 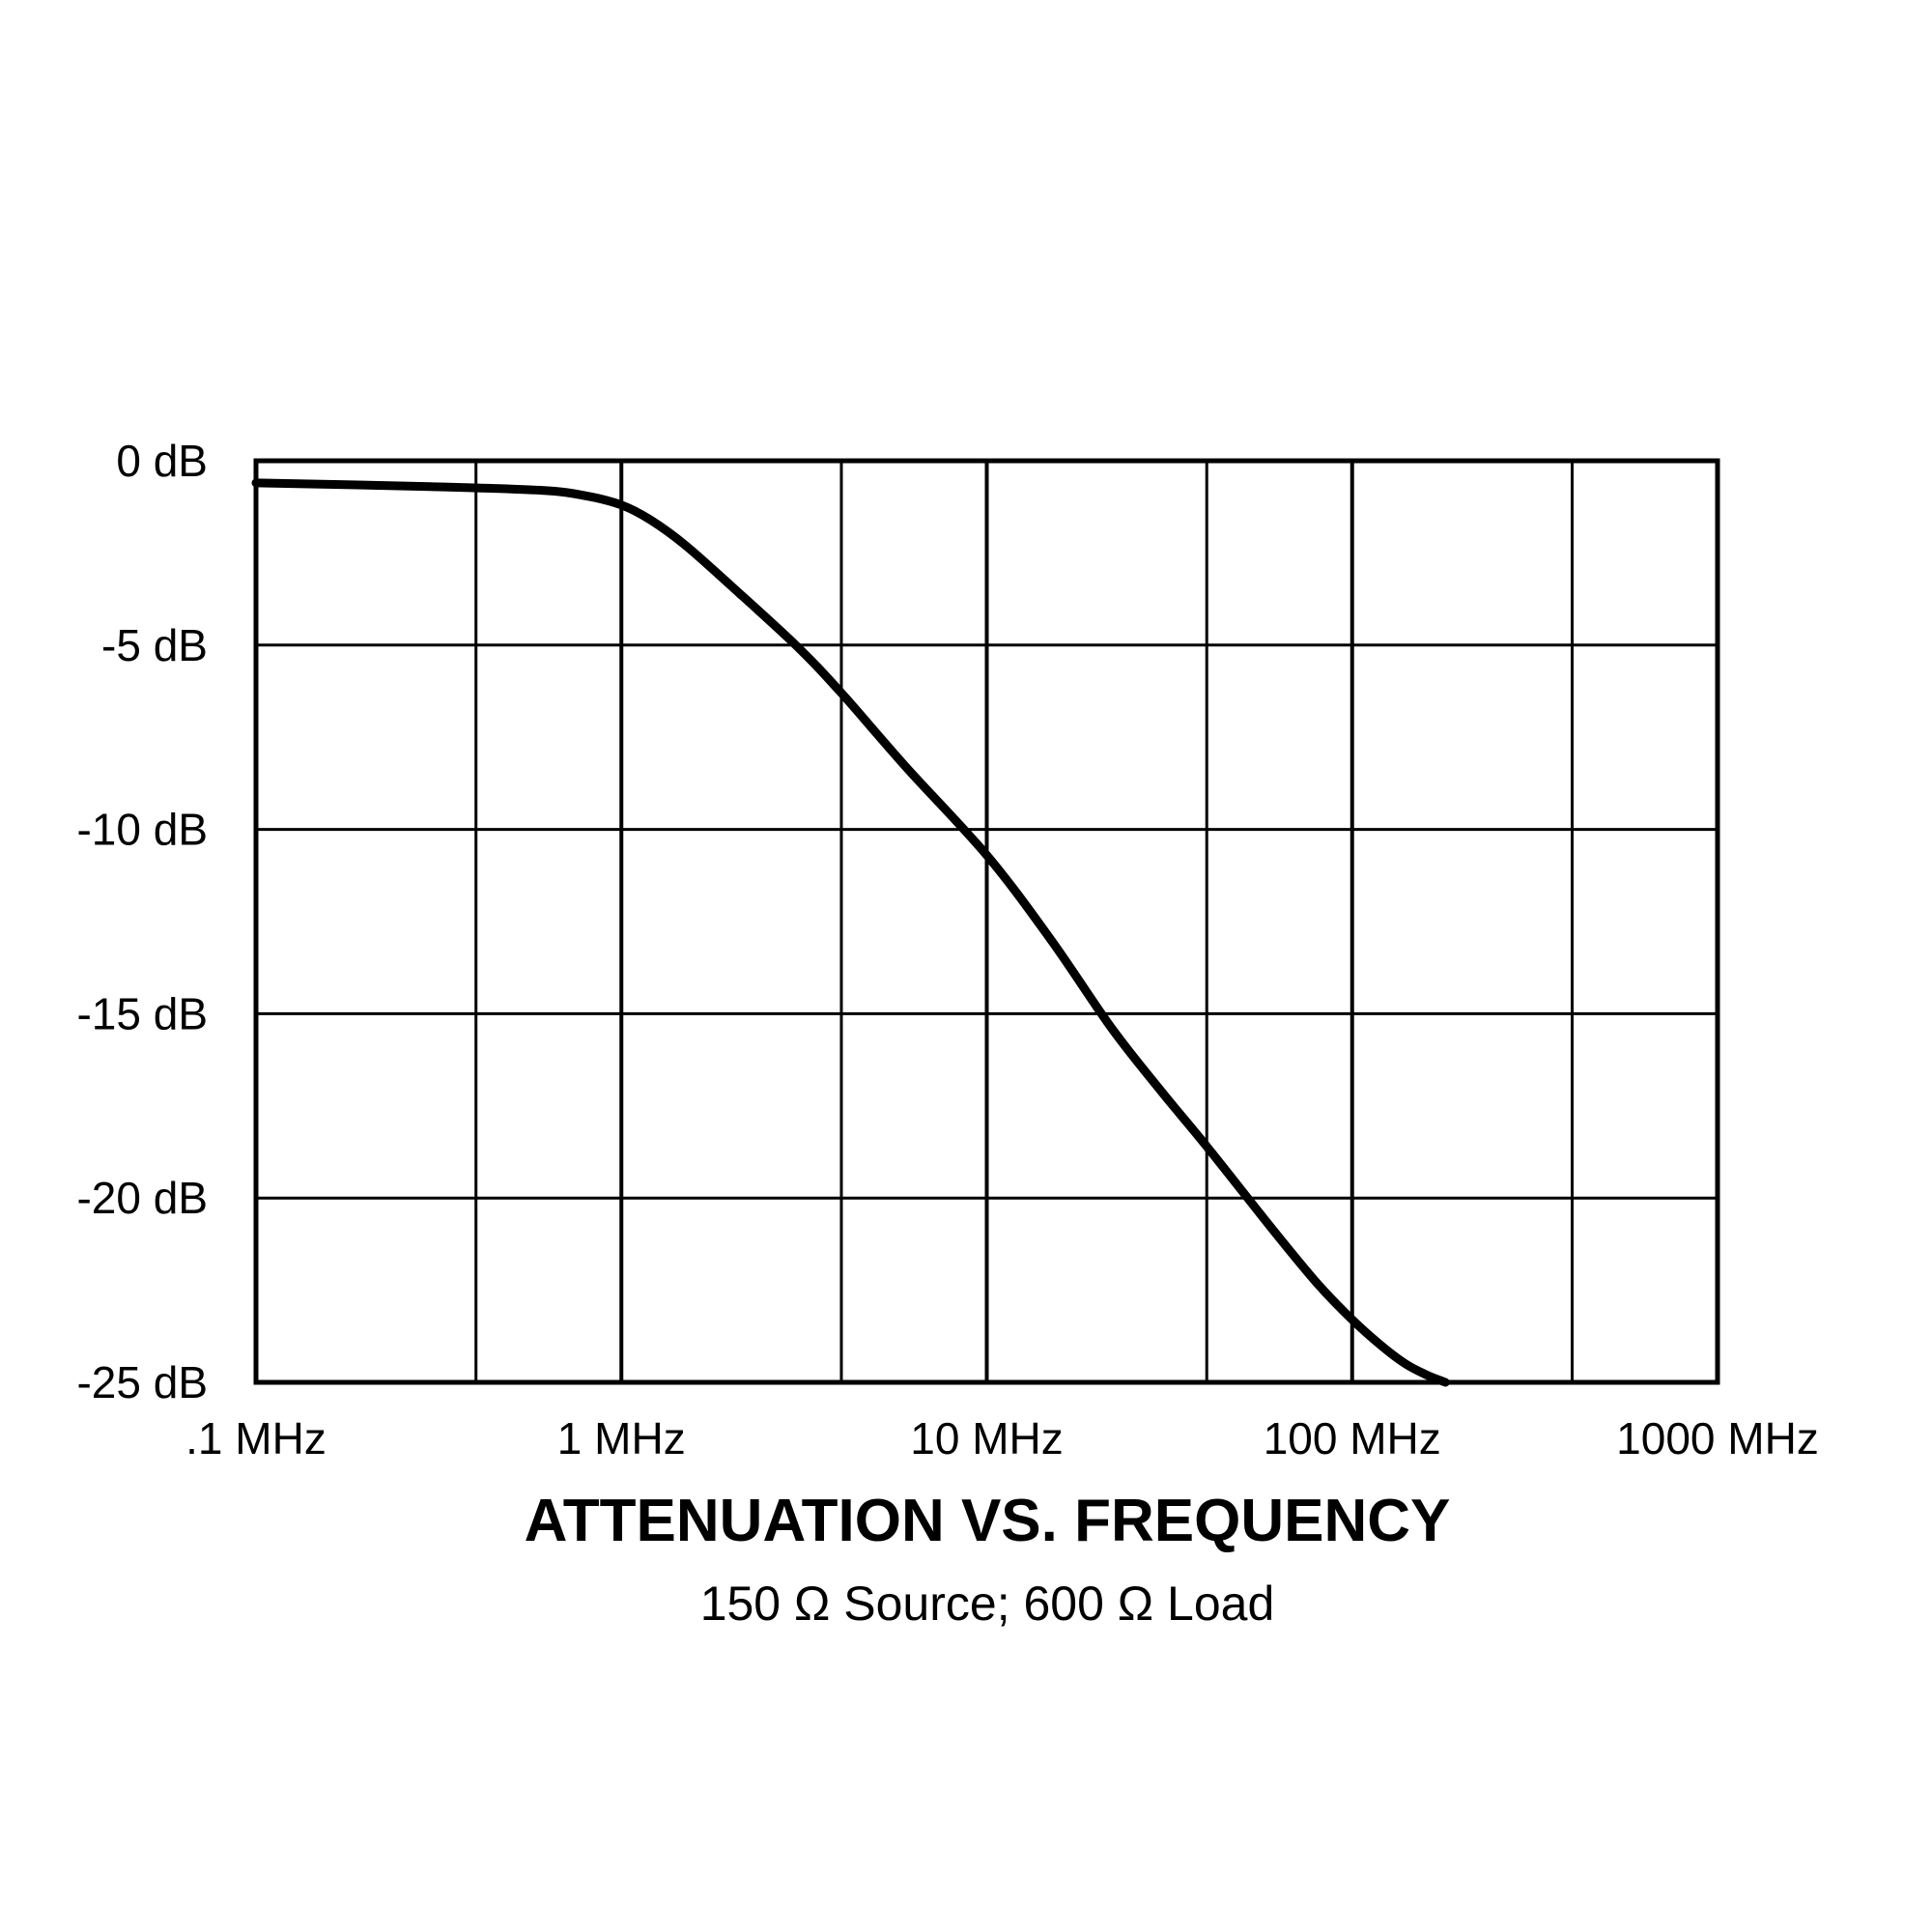 What do you see at coordinates (162, 461) in the screenshot?
I see `y-tick-label: 0 dB` at bounding box center [162, 461].